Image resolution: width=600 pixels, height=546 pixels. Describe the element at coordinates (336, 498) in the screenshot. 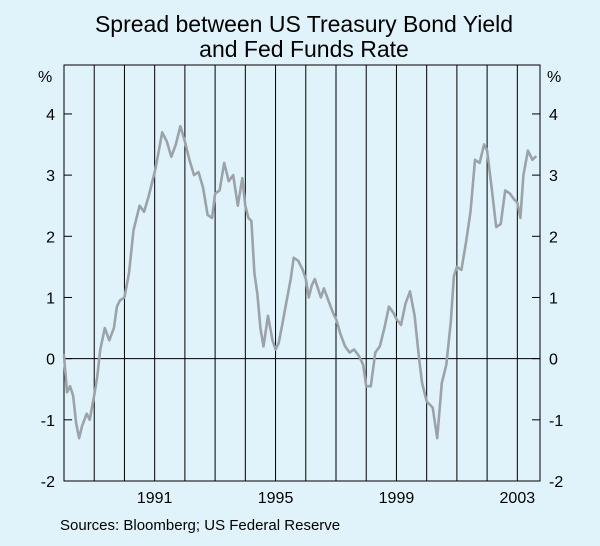

I see `x-axis-ticks: 1991 1995 1999 2003` at that location.